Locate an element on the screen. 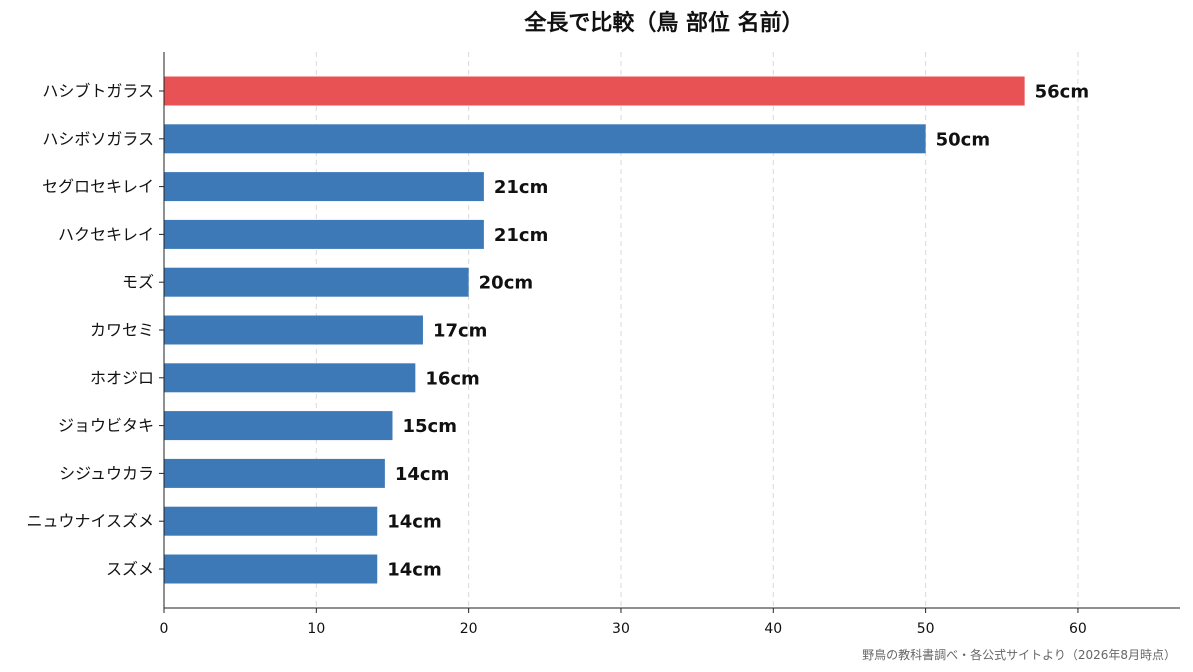 Image resolution: width=1193 pixels, height=672 pixels. category-label: ハシボソガラス is located at coordinates (98, 138).